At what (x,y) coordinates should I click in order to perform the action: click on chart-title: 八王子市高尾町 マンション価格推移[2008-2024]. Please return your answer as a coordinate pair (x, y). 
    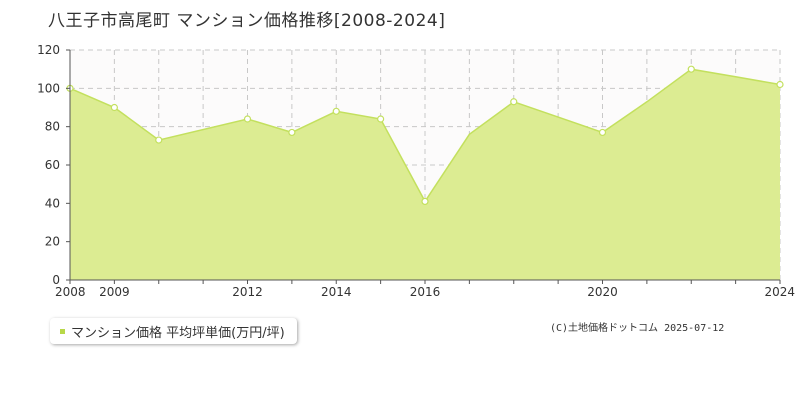
    Looking at the image, I should click on (247, 21).